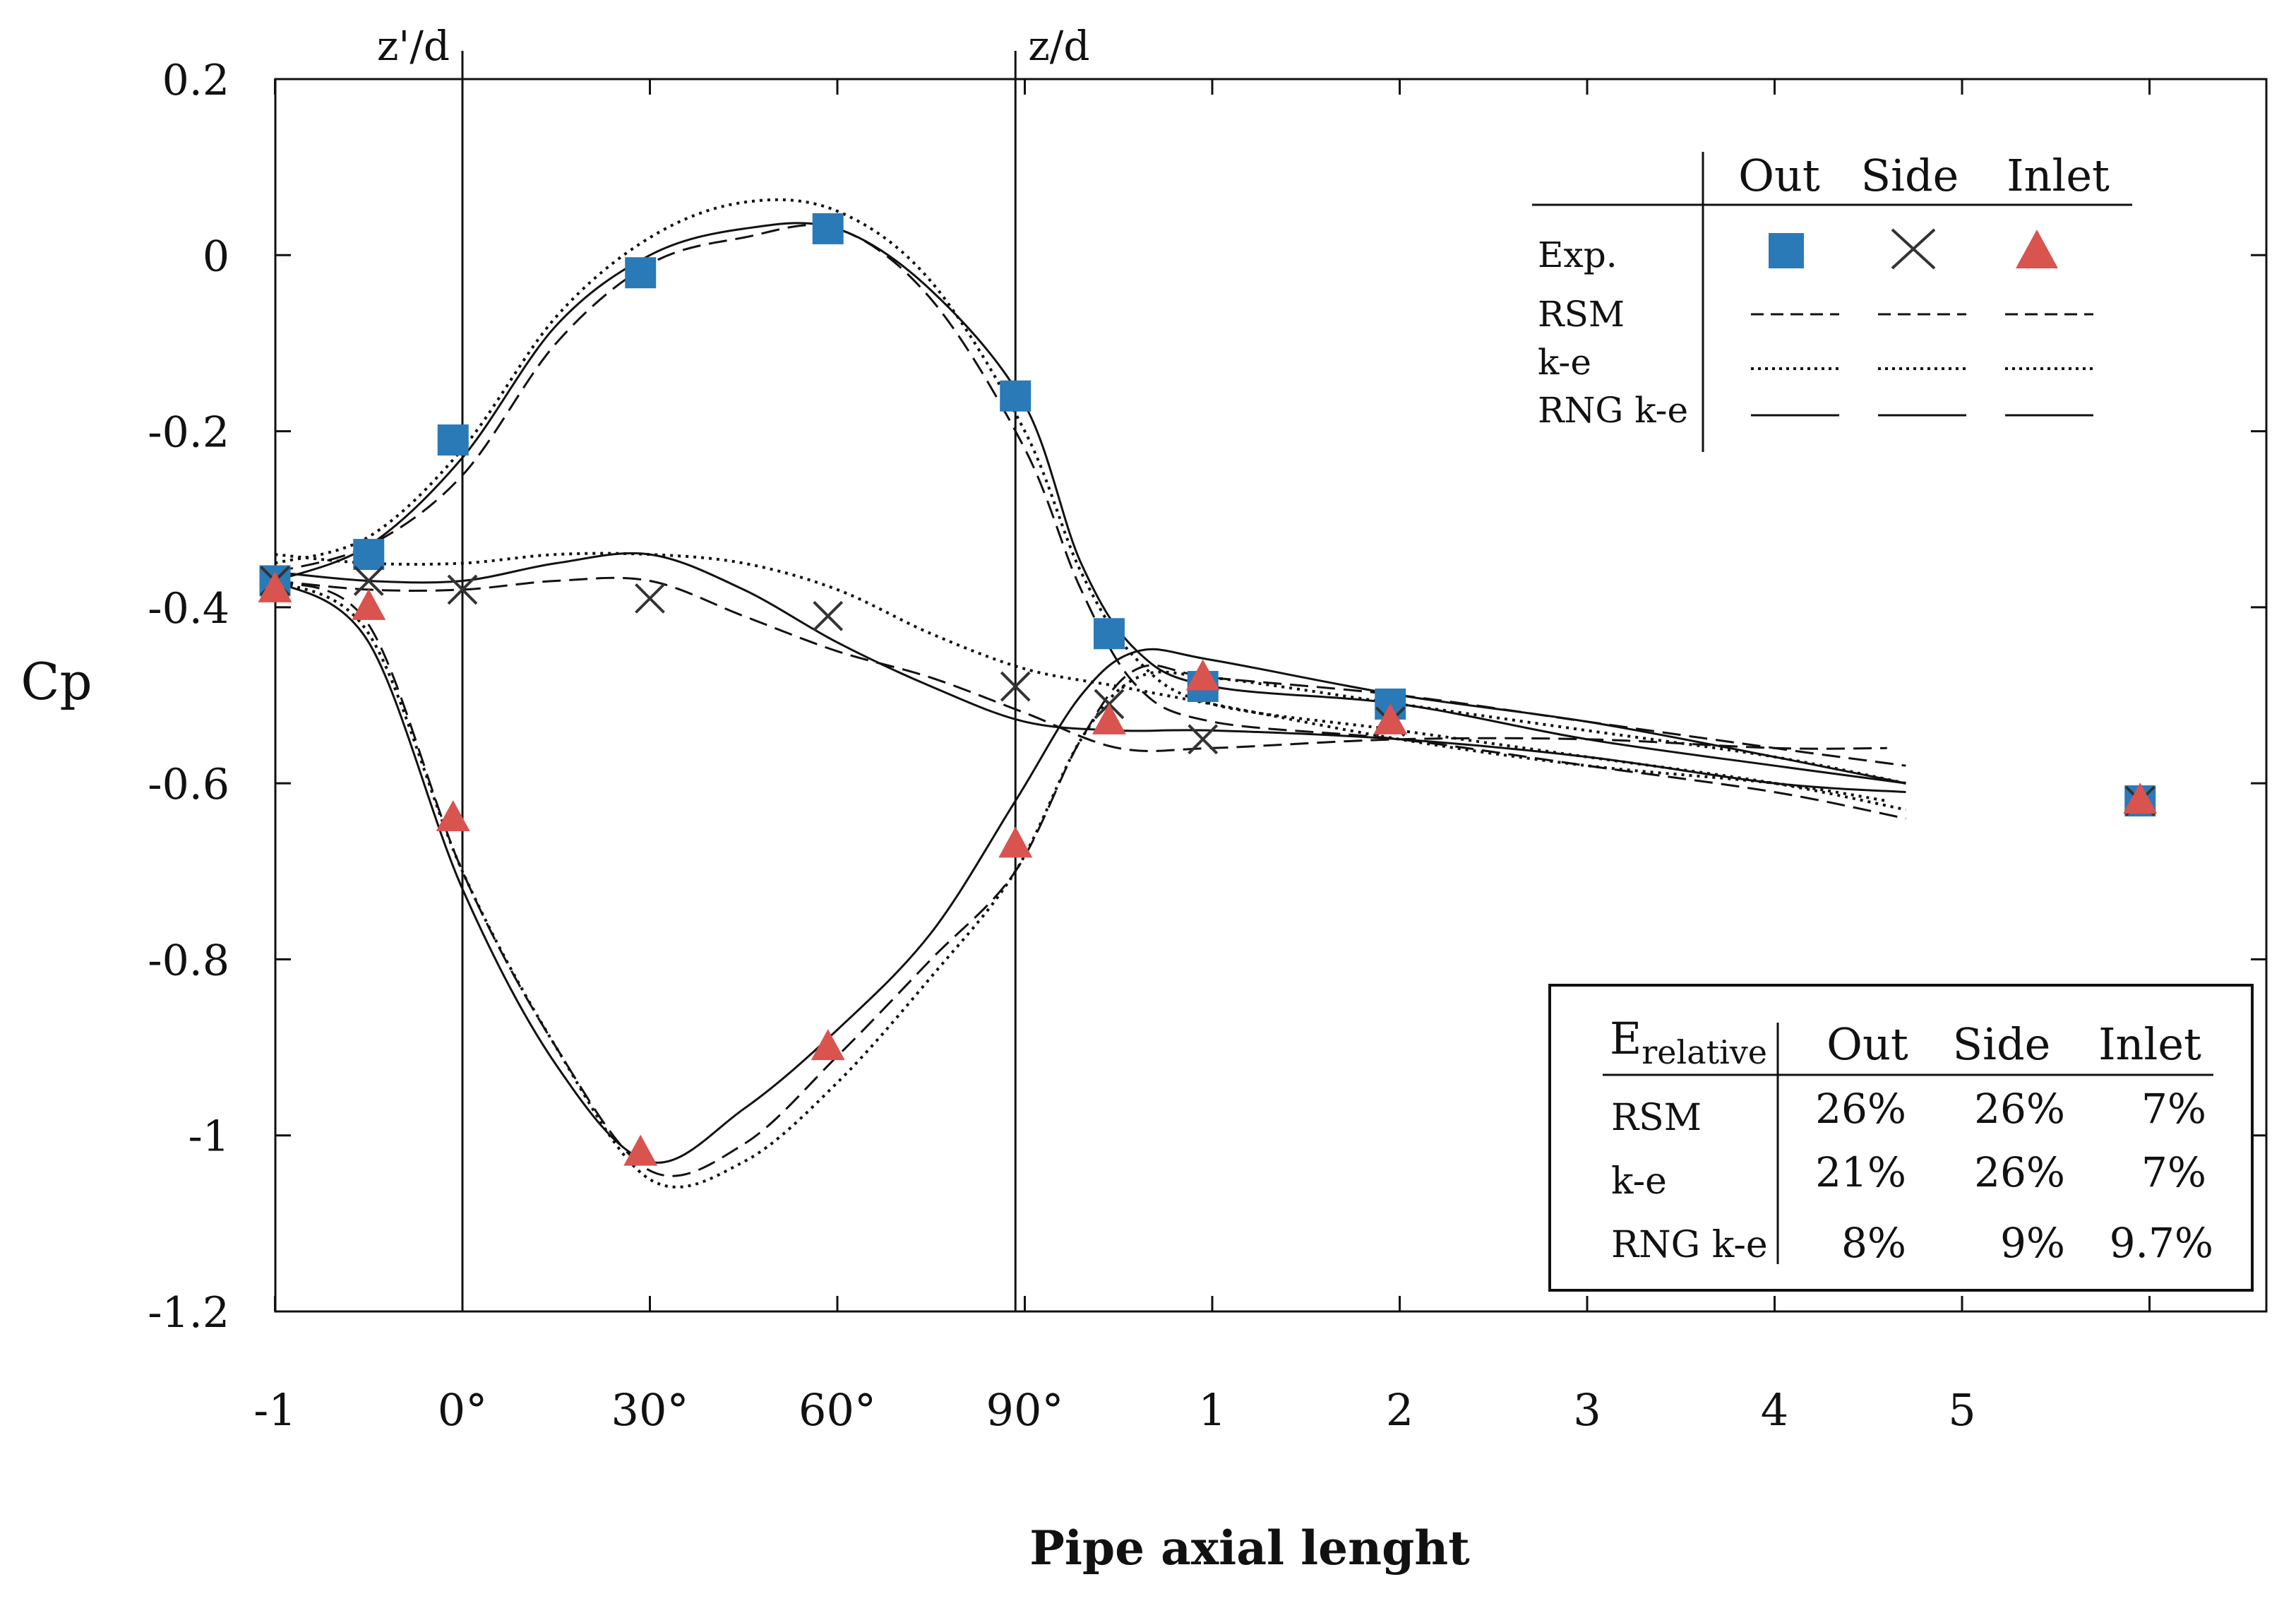 This screenshot has width=2296, height=1601. I want to click on legend-row-rng-ke: RNG k-e, so click(1613, 410).